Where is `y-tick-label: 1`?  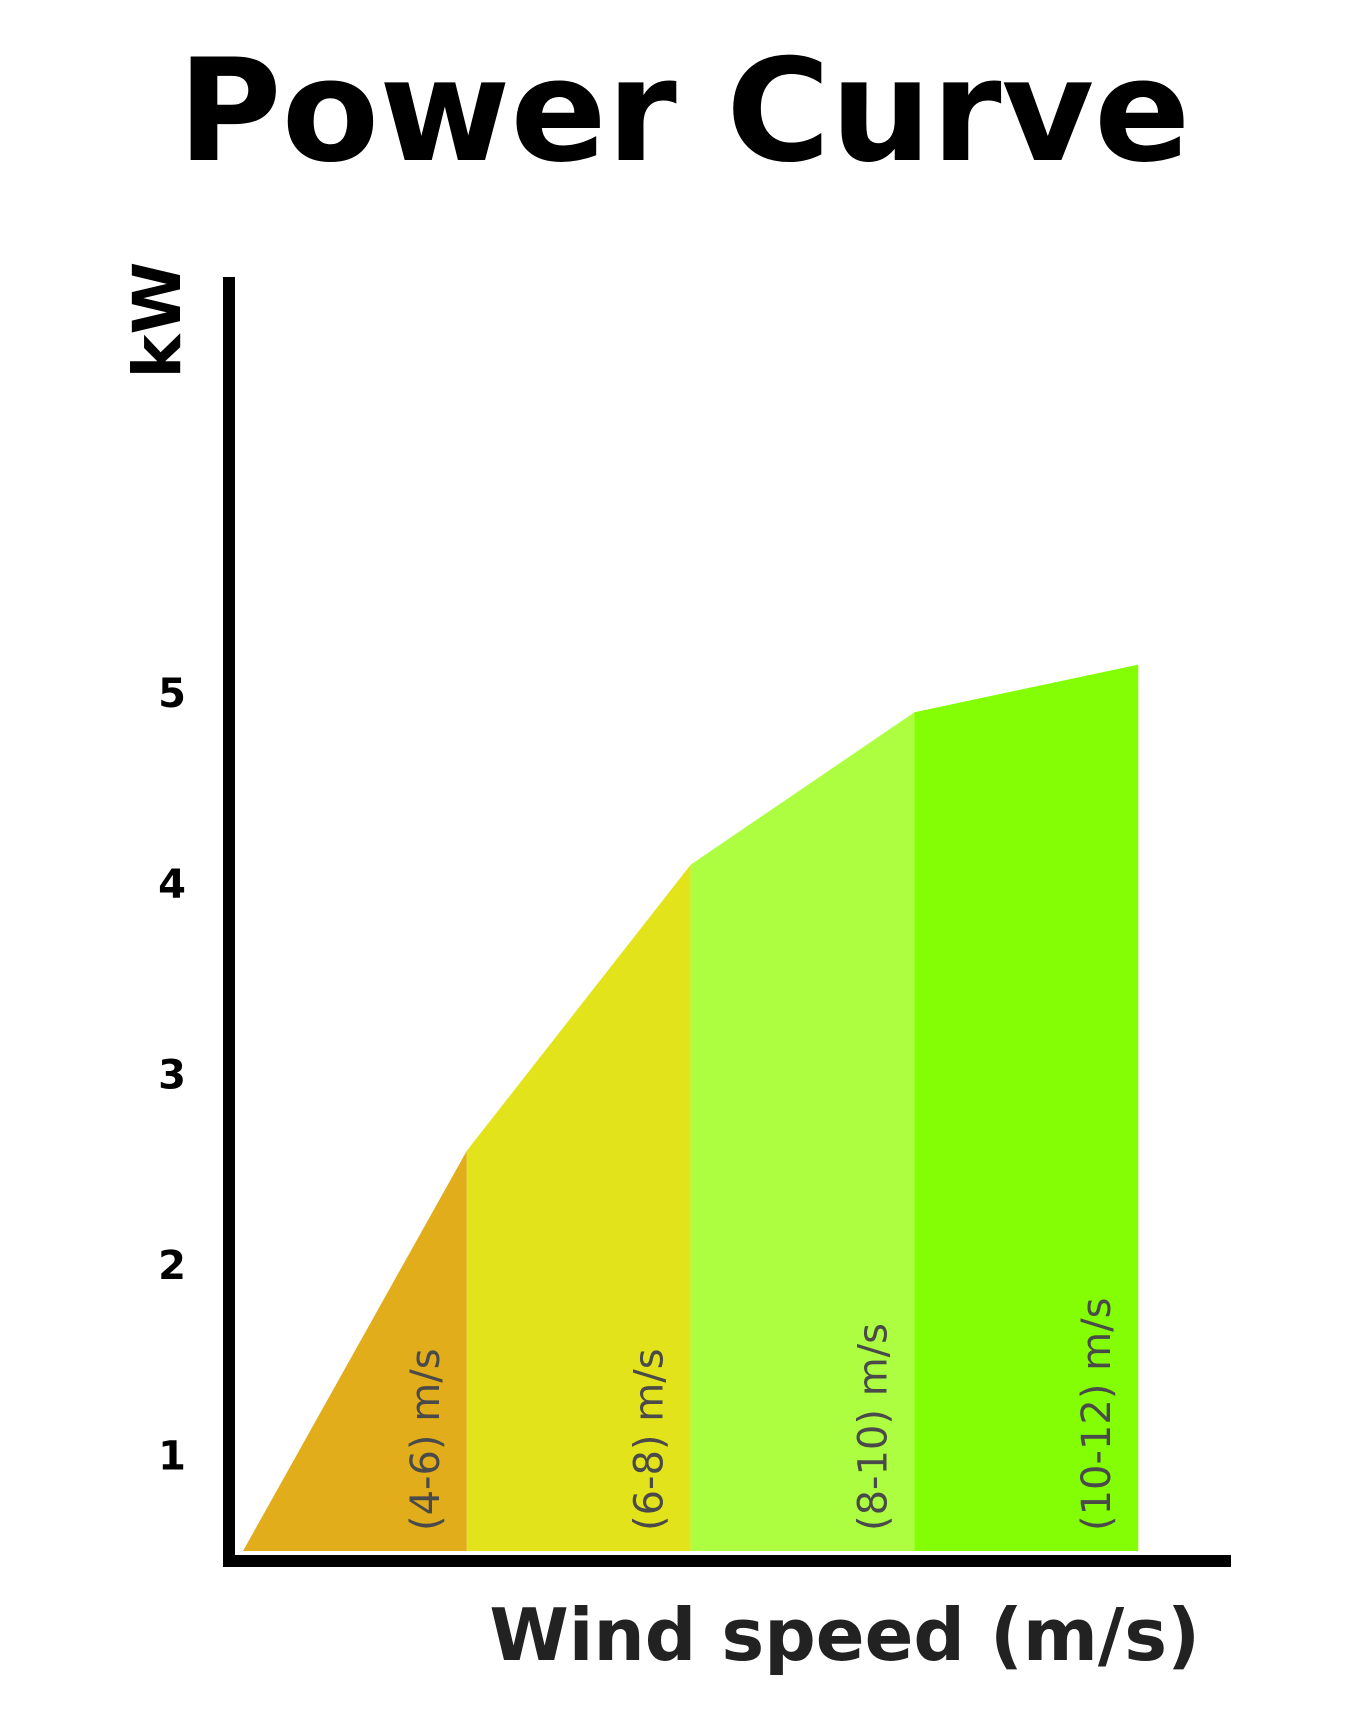 y-tick-label: 1 is located at coordinates (172, 1457).